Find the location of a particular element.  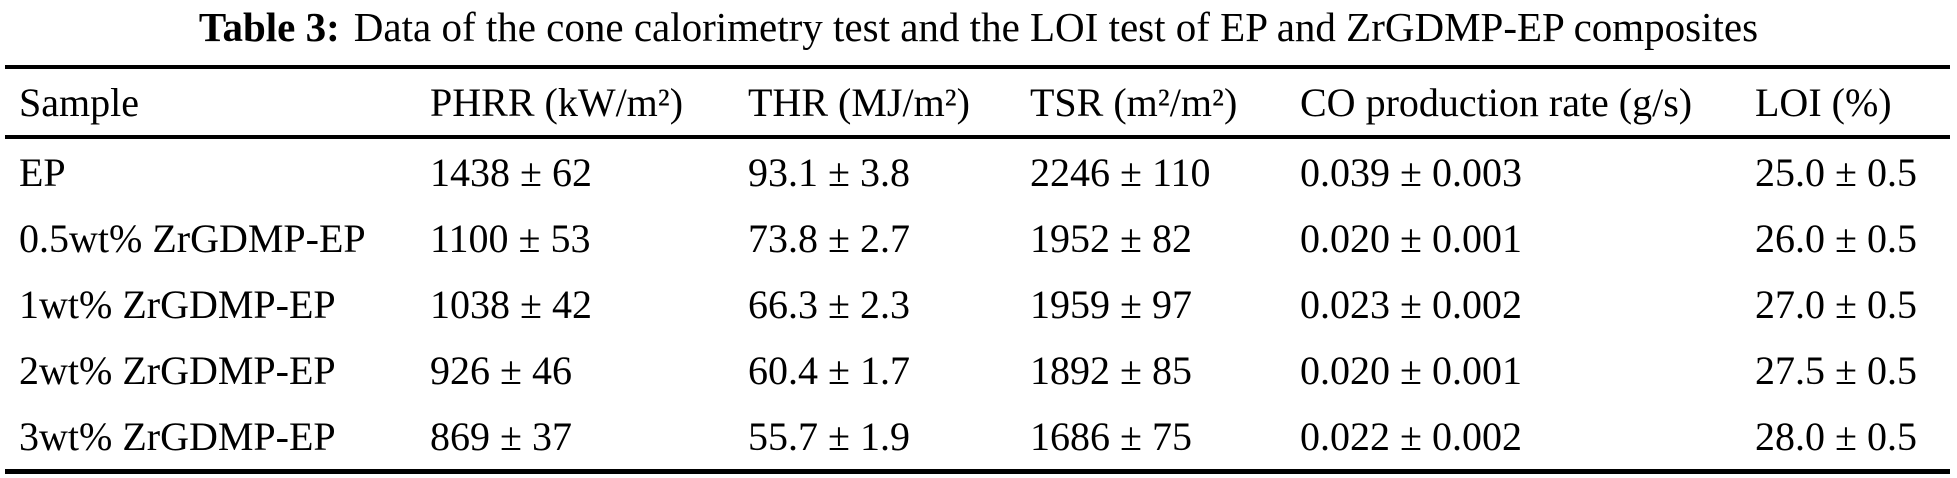

cell-thr: 60.4 ± 1.7 is located at coordinates (829, 370).